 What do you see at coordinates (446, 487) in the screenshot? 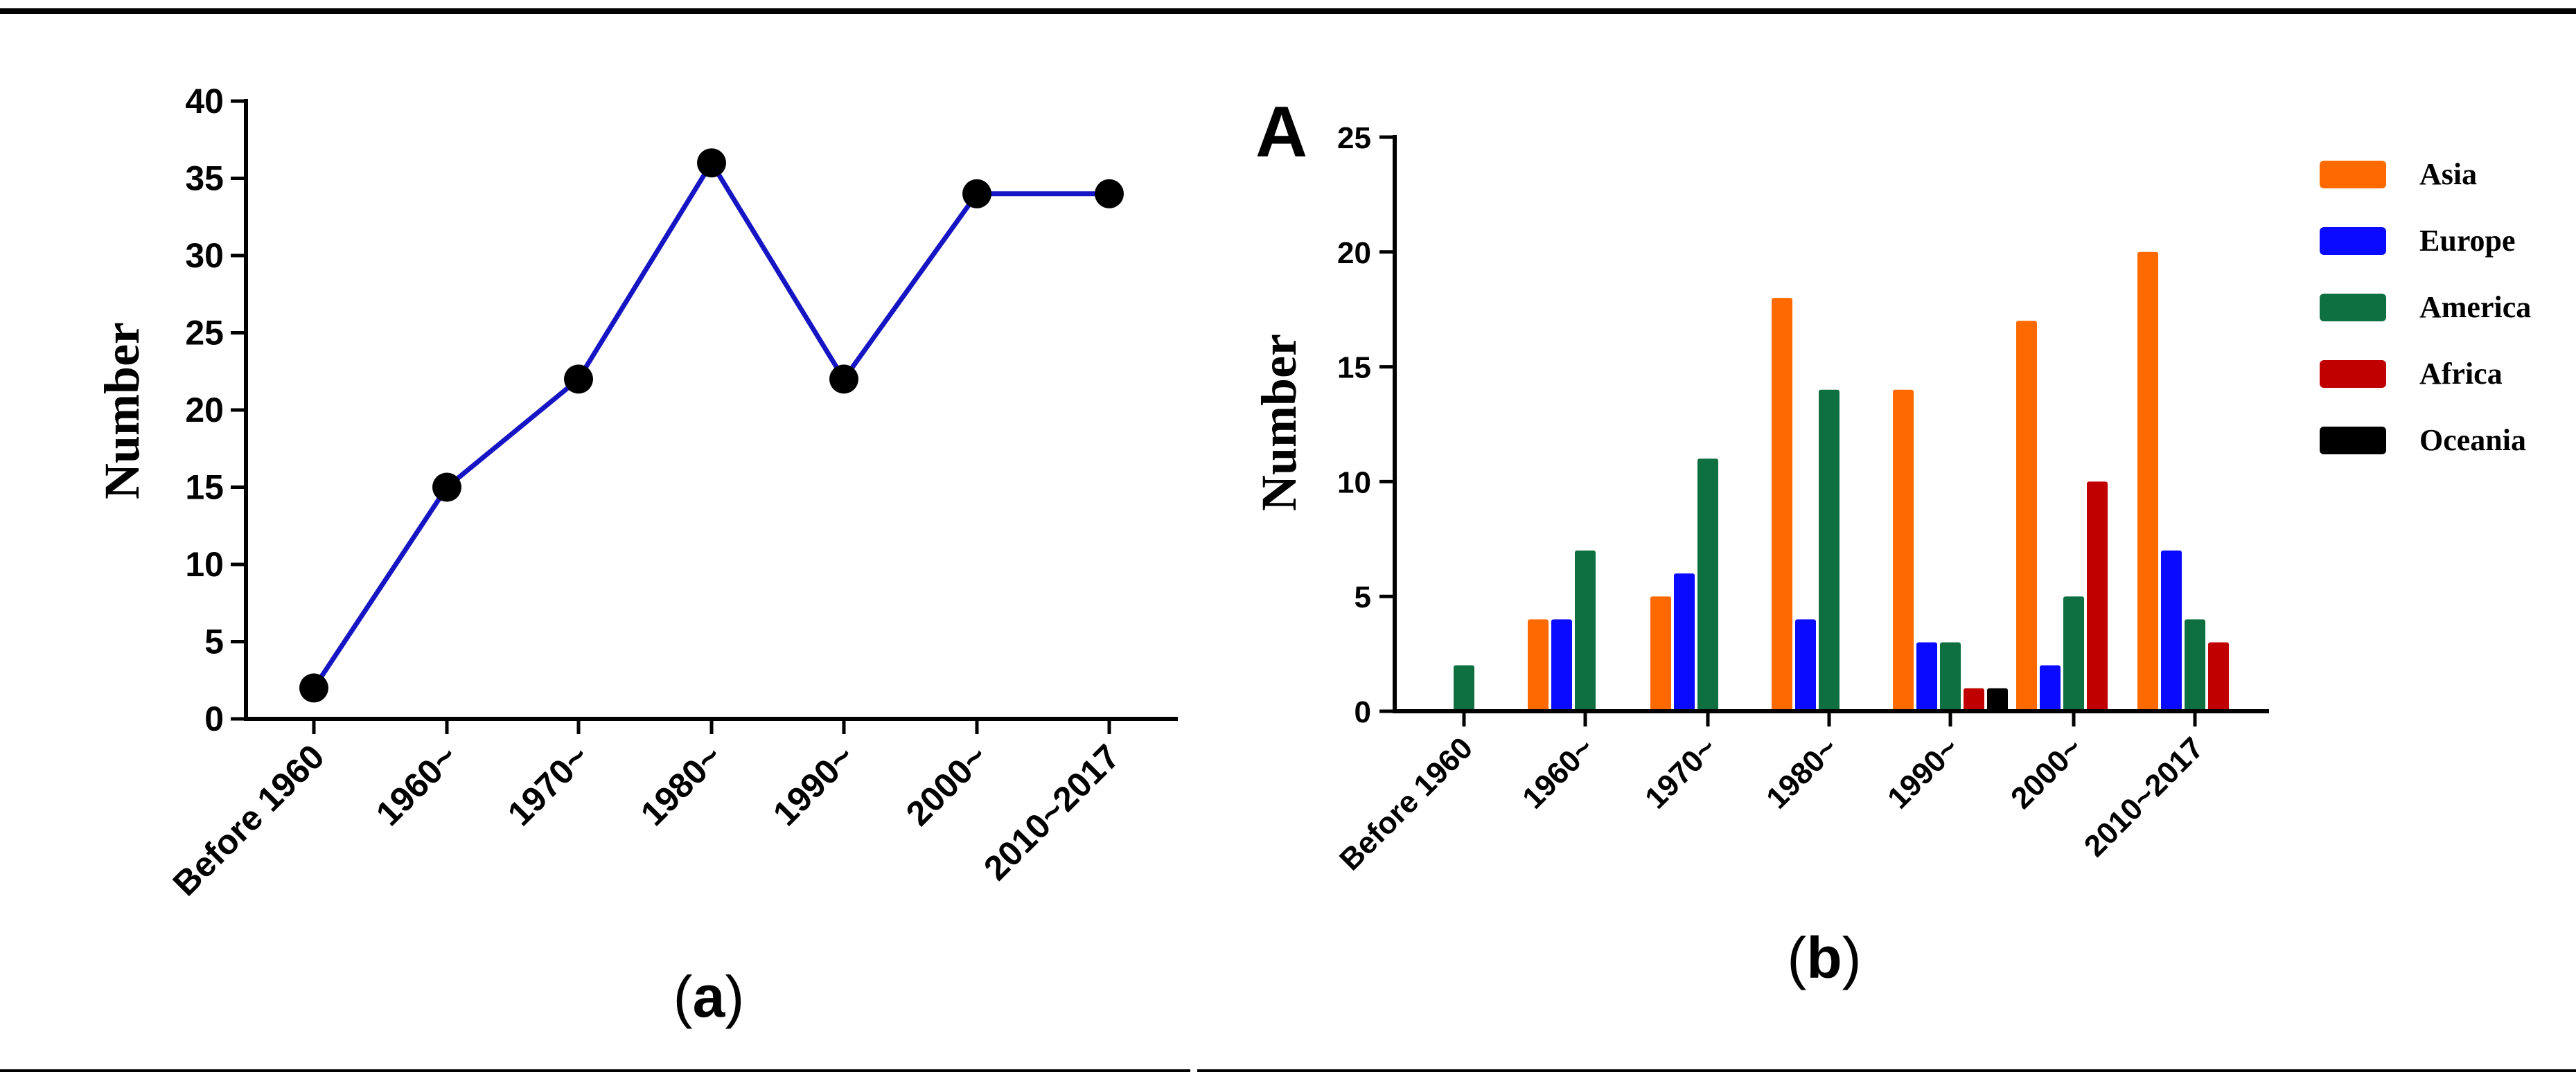
I see `data-point-1960` at bounding box center [446, 487].